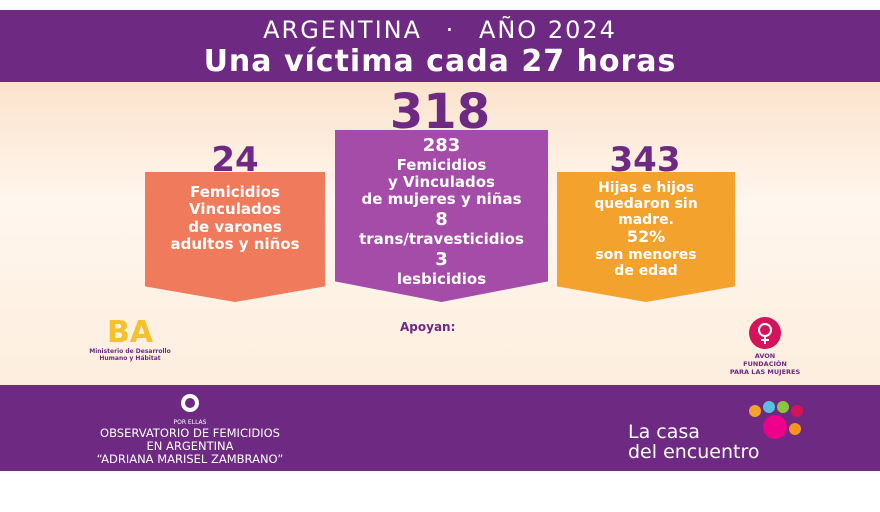  What do you see at coordinates (190, 433) in the screenshot?
I see `observatory-line: OBSERVATORIO DE FEMICIDIOS` at bounding box center [190, 433].